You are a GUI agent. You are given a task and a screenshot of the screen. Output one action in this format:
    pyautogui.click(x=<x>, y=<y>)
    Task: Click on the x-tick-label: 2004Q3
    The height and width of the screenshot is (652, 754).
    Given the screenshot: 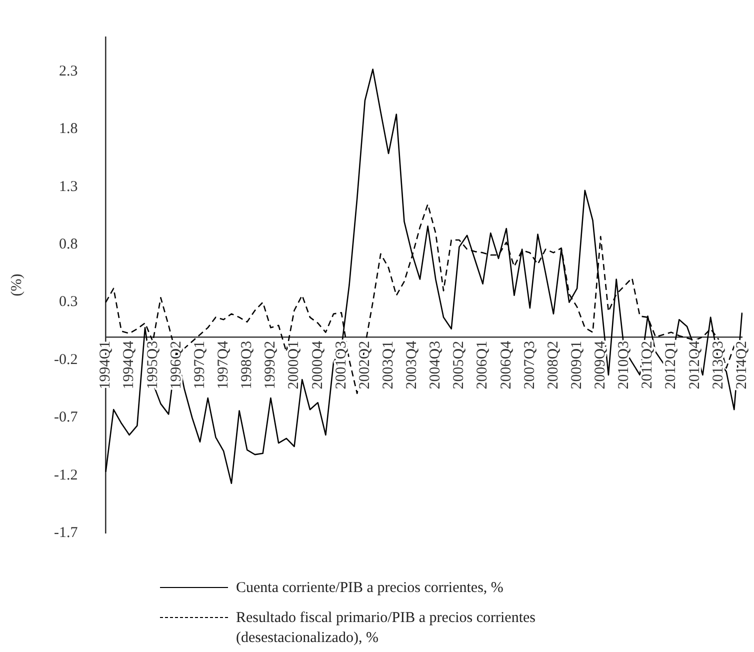 What is the action you would take?
    pyautogui.click(x=436, y=365)
    